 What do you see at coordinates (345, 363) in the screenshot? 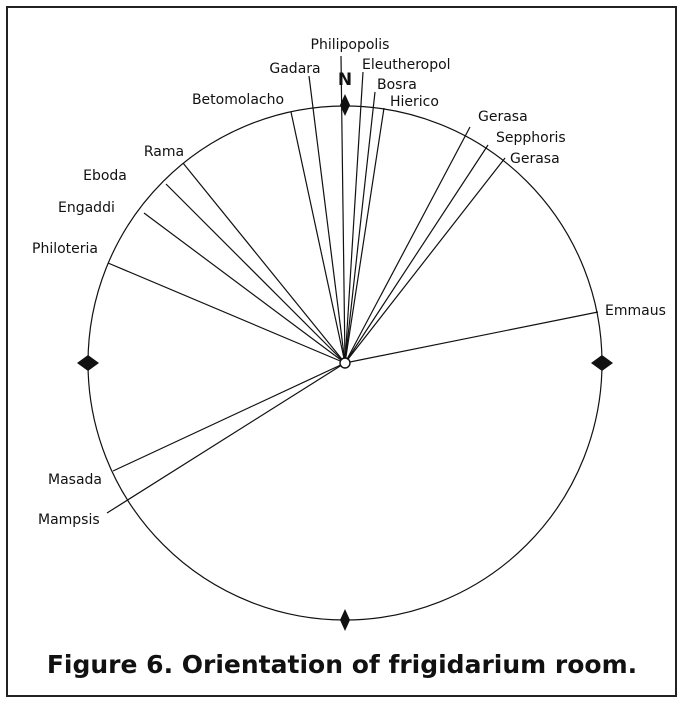
I see `center` at bounding box center [345, 363].